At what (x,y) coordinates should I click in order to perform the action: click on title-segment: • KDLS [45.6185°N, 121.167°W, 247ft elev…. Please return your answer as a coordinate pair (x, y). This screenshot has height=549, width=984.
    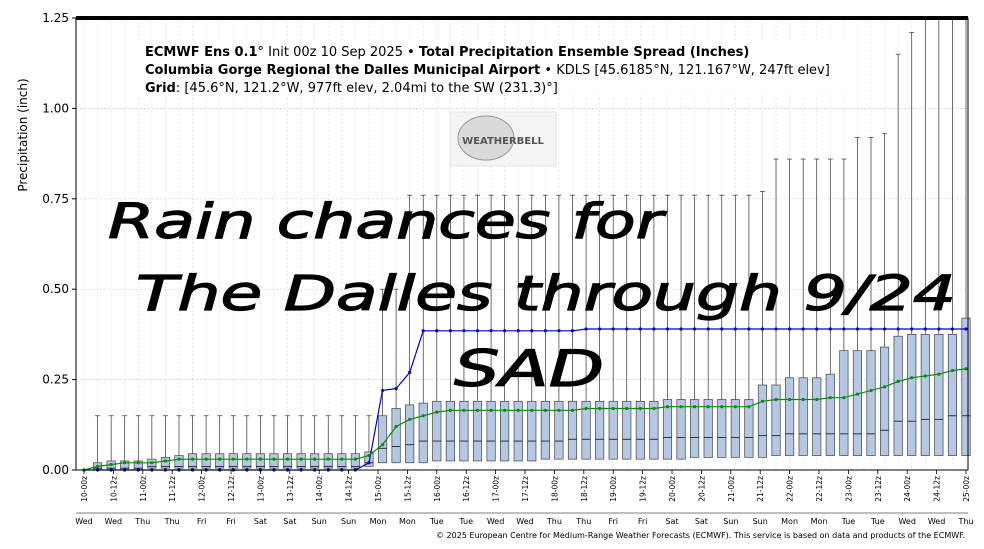
    Looking at the image, I should click on (685, 70).